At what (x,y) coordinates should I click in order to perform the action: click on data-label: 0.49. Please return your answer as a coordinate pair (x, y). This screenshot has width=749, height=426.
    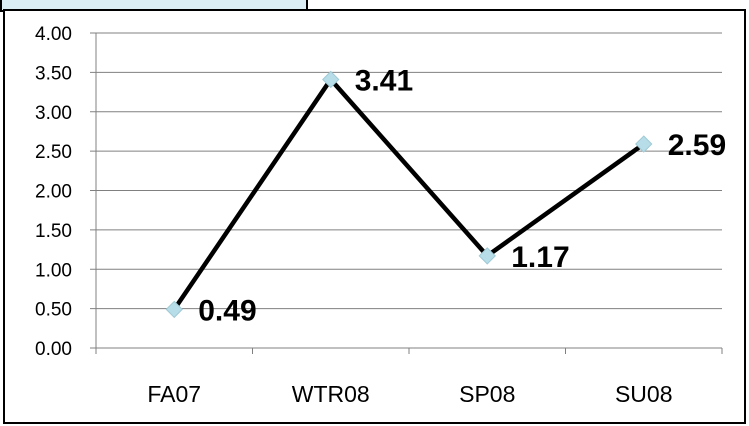
    Looking at the image, I should click on (227, 310).